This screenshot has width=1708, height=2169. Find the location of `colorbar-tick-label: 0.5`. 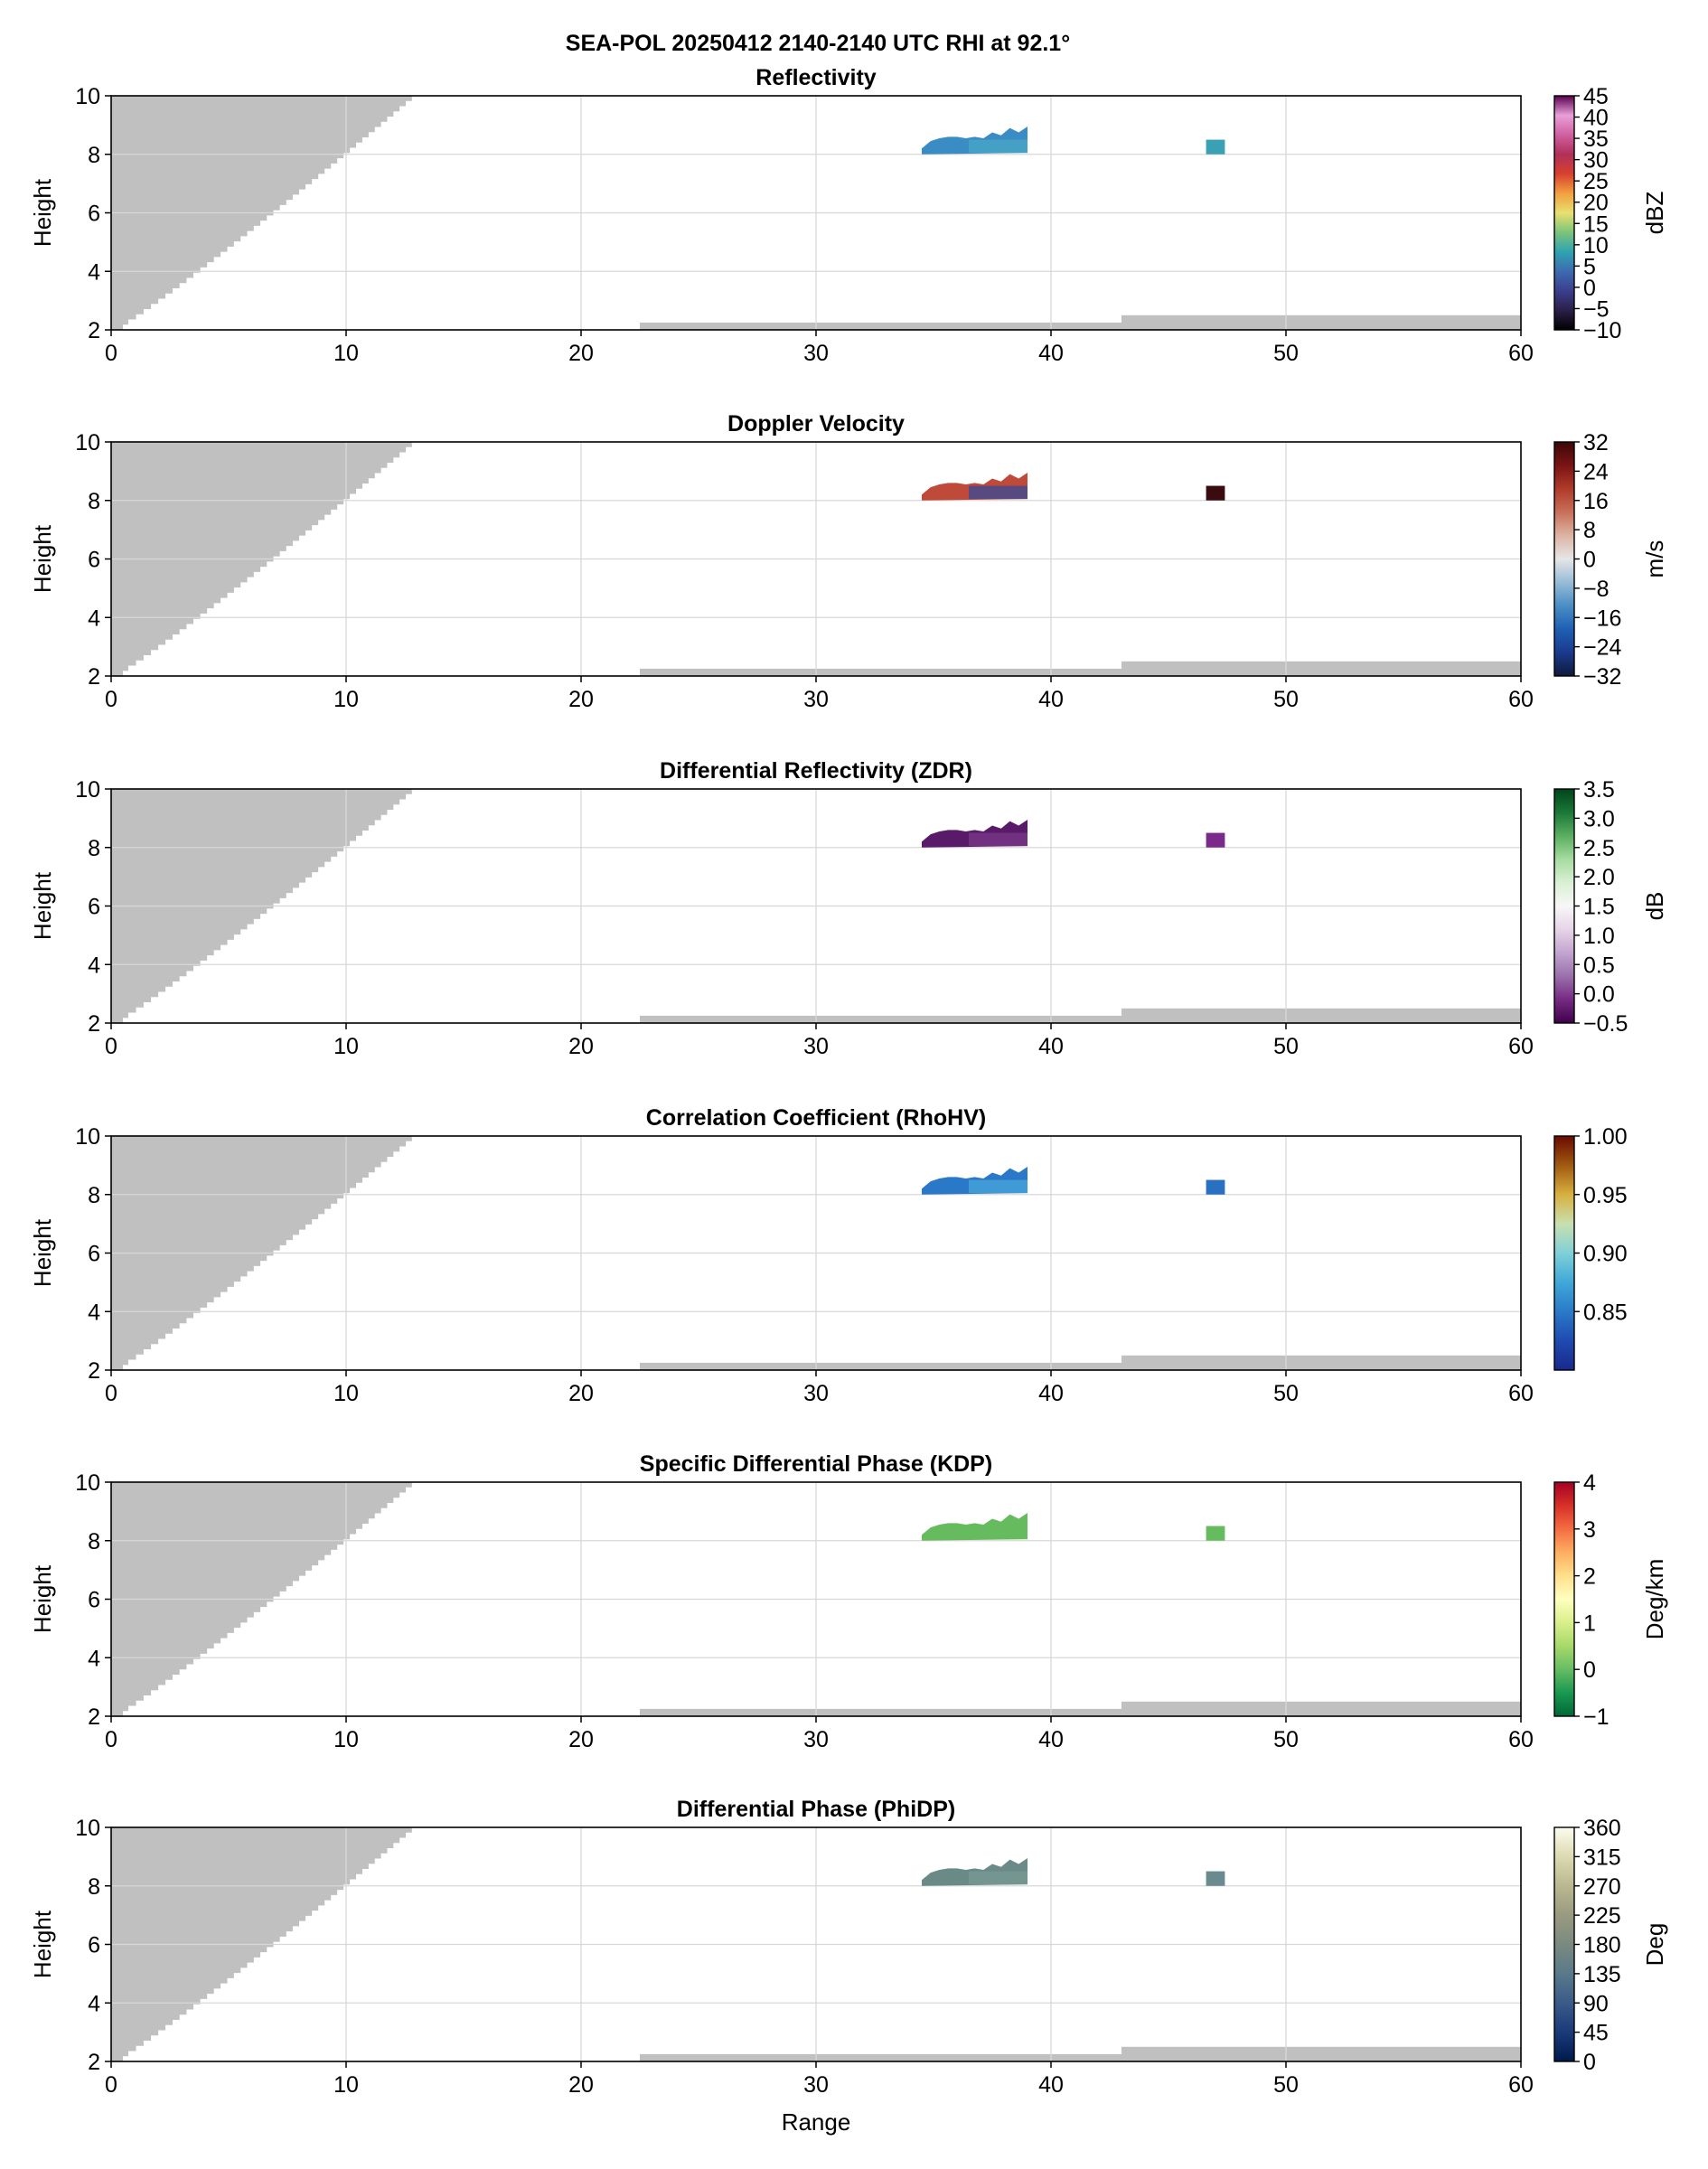

colorbar-tick-label: 0.5 is located at coordinates (1599, 966).